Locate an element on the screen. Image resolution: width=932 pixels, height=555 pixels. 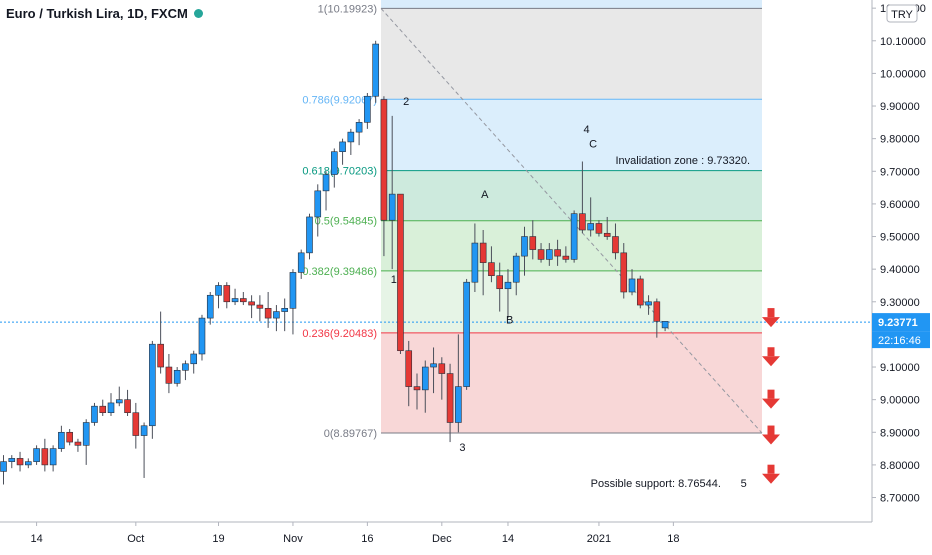
x-tick-label: 2021 is located at coordinates (599, 539).